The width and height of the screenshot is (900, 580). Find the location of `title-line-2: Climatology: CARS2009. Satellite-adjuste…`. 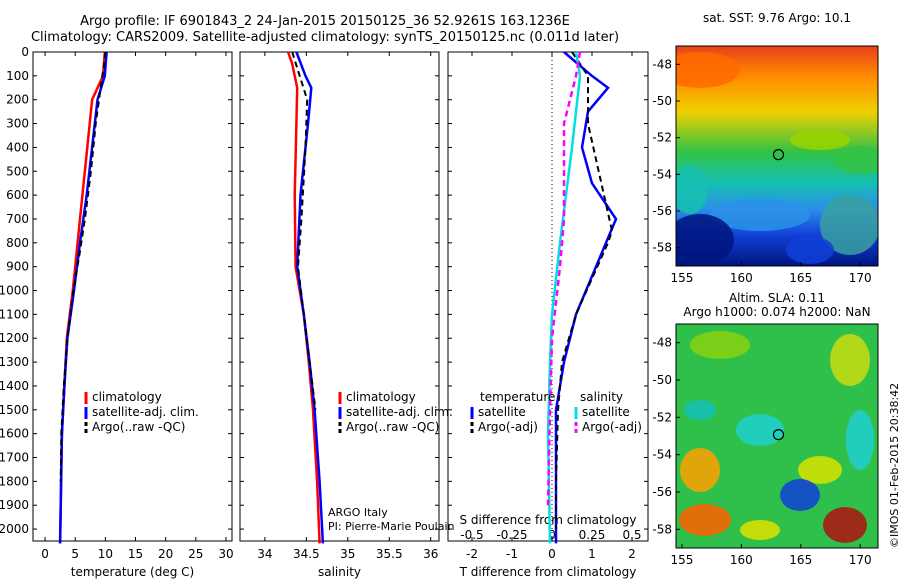

title-line-2: Climatology: CARS2009. Satellite-adjuste… is located at coordinates (325, 37).